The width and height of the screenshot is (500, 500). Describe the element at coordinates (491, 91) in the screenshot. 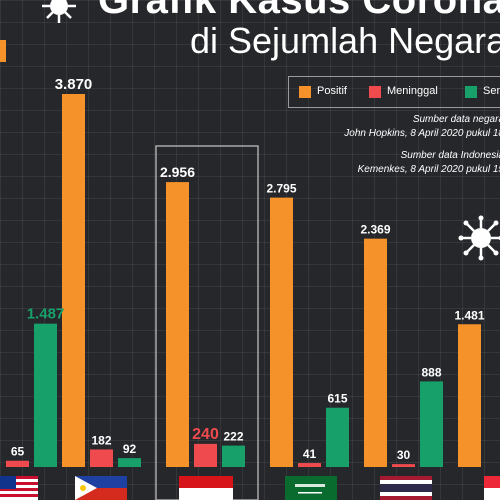

I see `legend-label-sembuh: Sembuh` at that location.